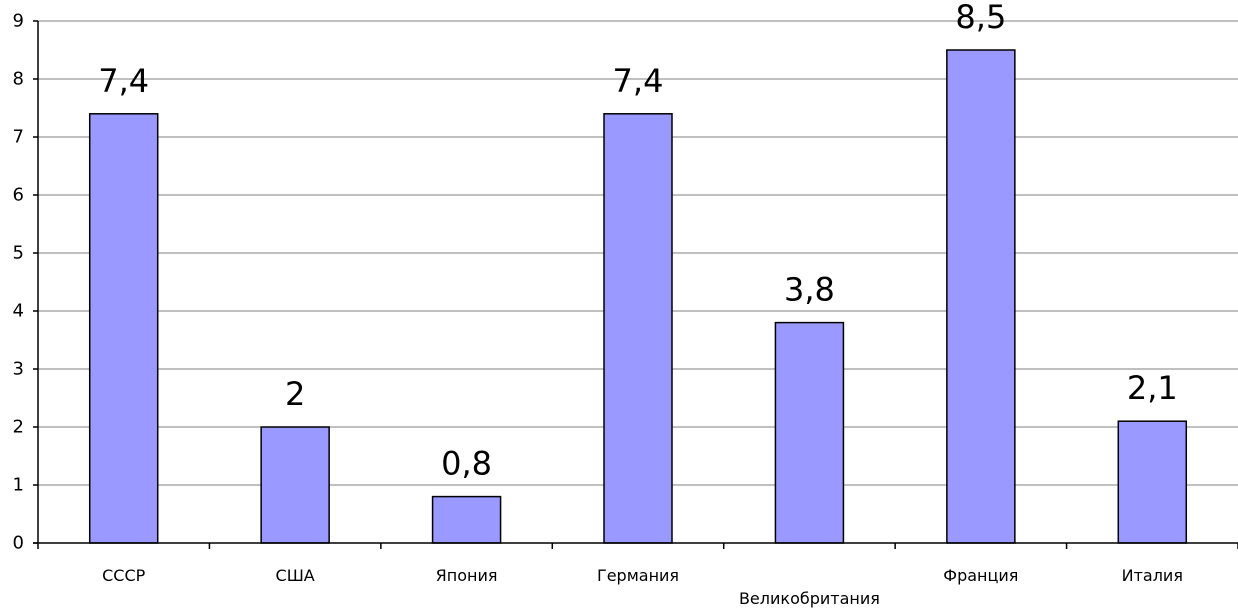  Describe the element at coordinates (1152, 388) in the screenshot. I see `data-label-6: 2,1` at that location.